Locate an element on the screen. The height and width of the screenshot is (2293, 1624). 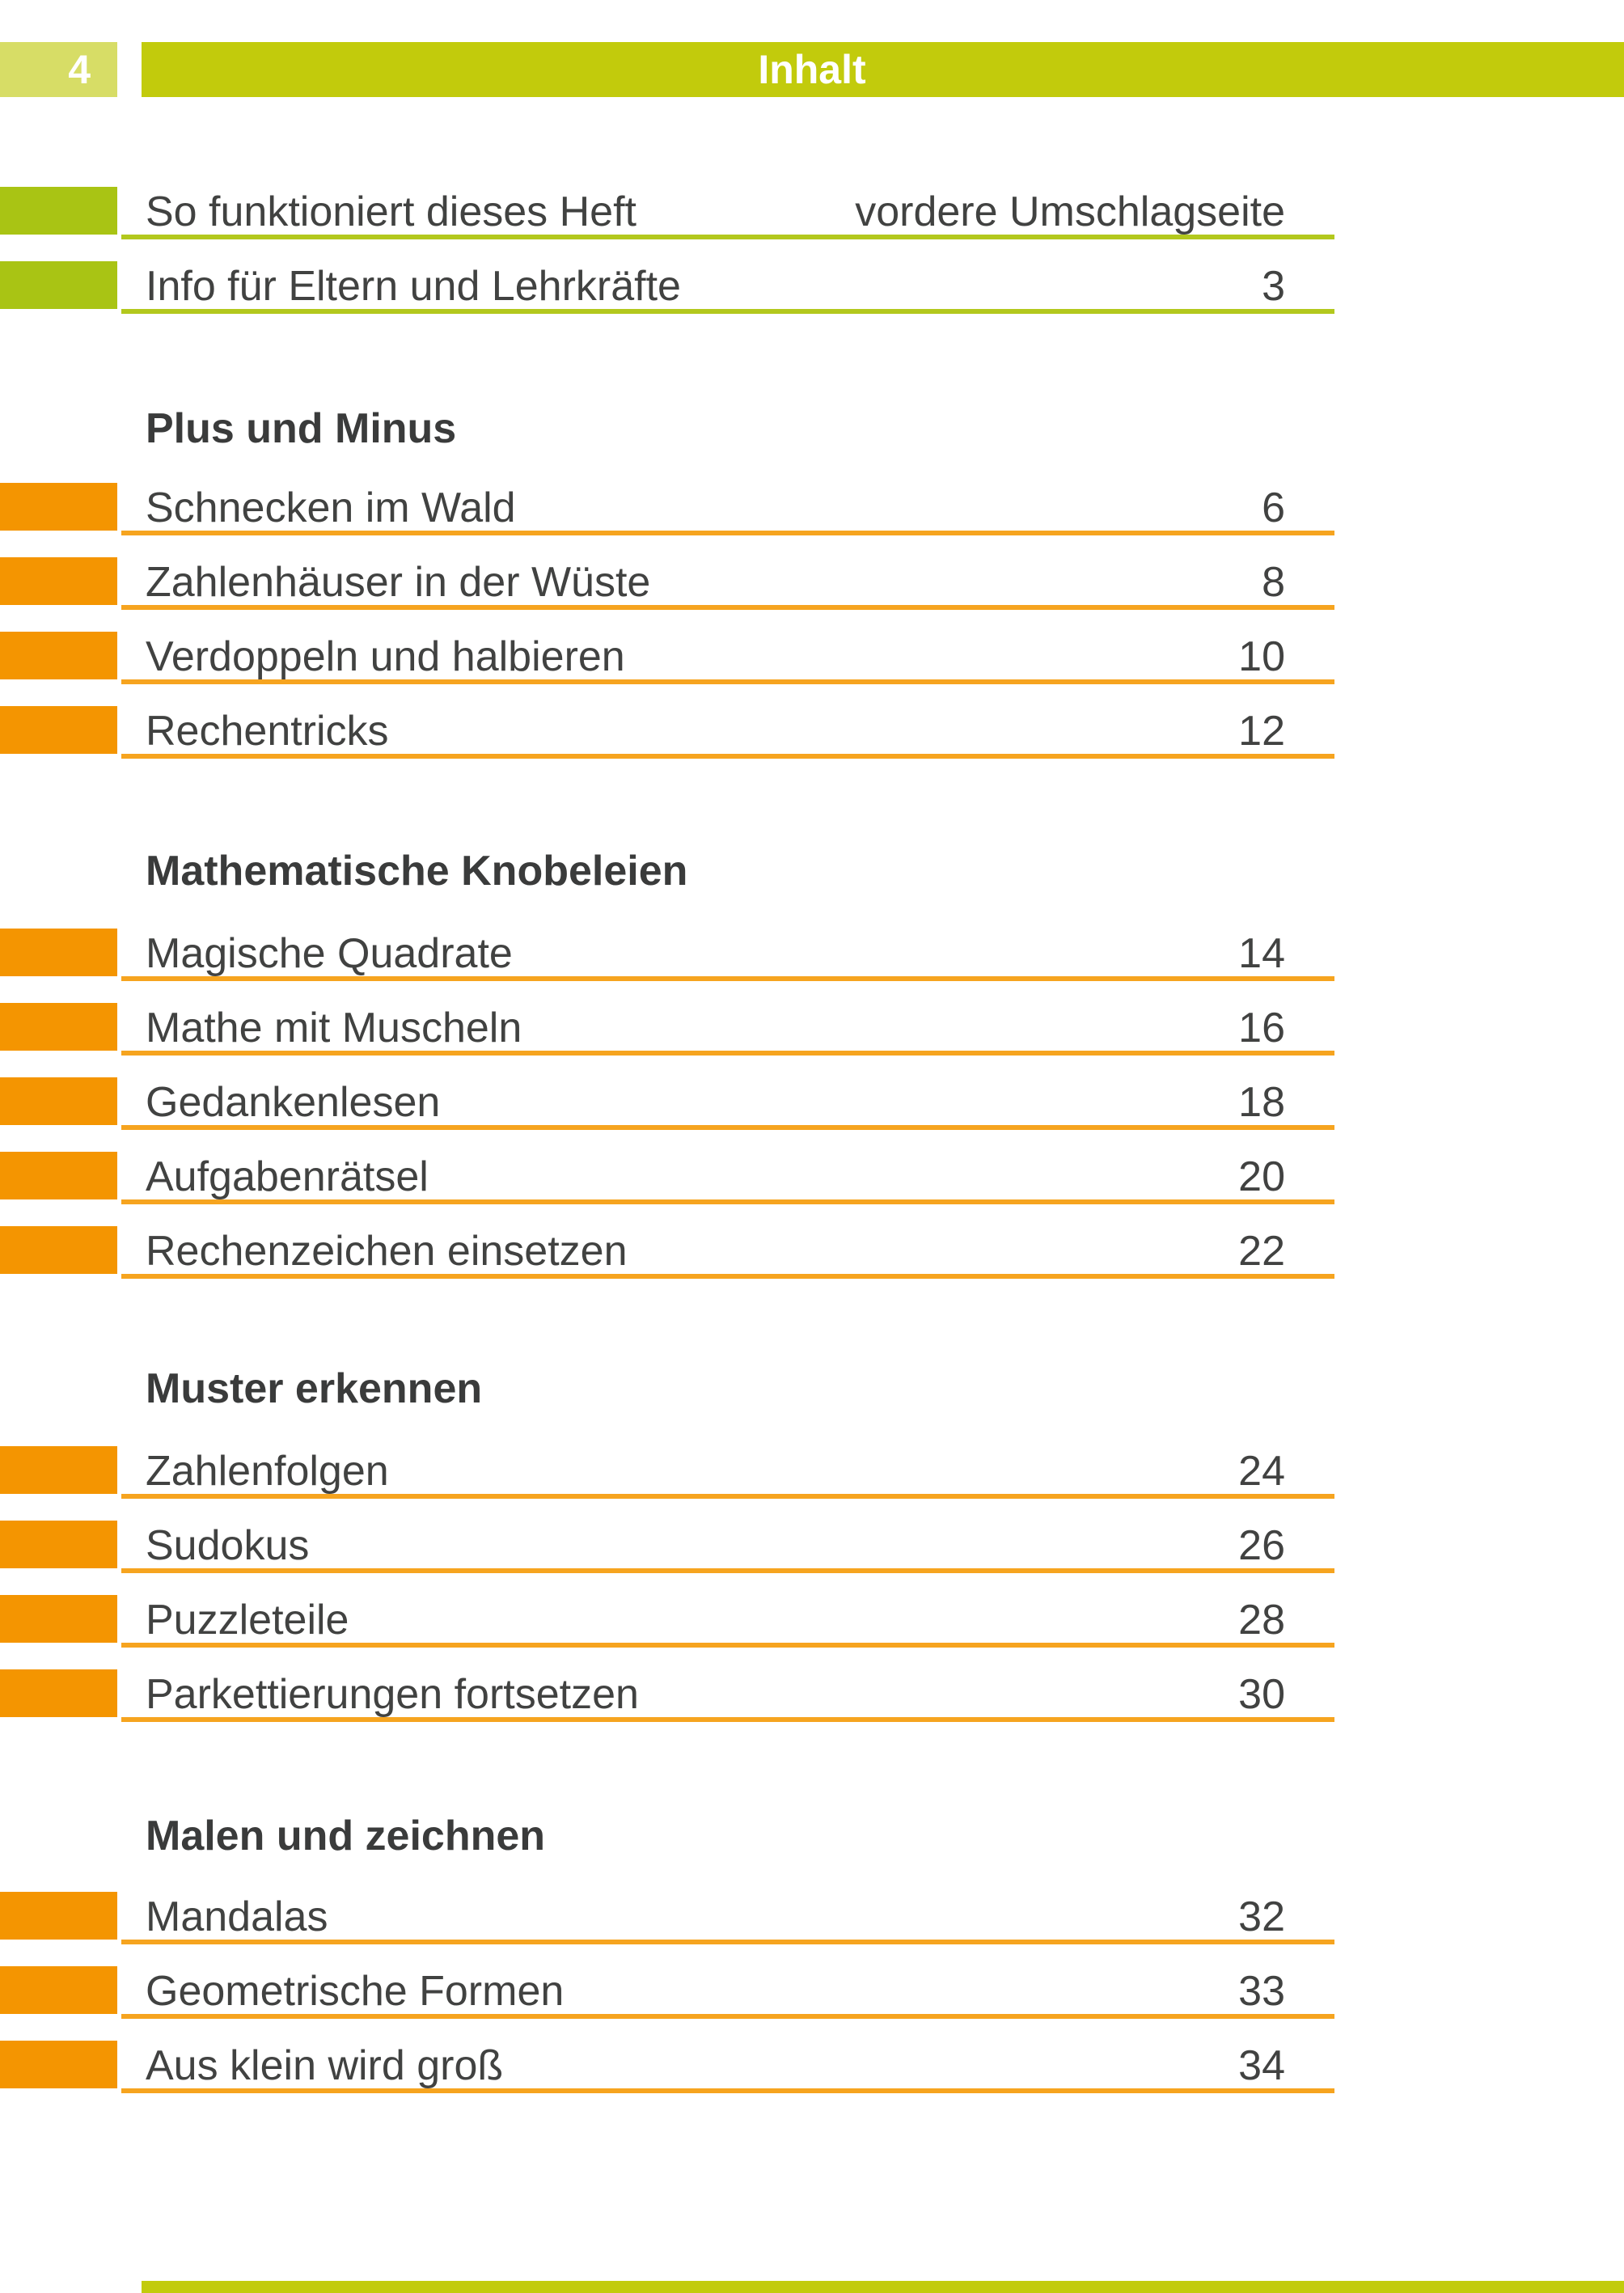
toc-entry-label: Mathe mit Muscheln is located at coordinates (334, 1028).